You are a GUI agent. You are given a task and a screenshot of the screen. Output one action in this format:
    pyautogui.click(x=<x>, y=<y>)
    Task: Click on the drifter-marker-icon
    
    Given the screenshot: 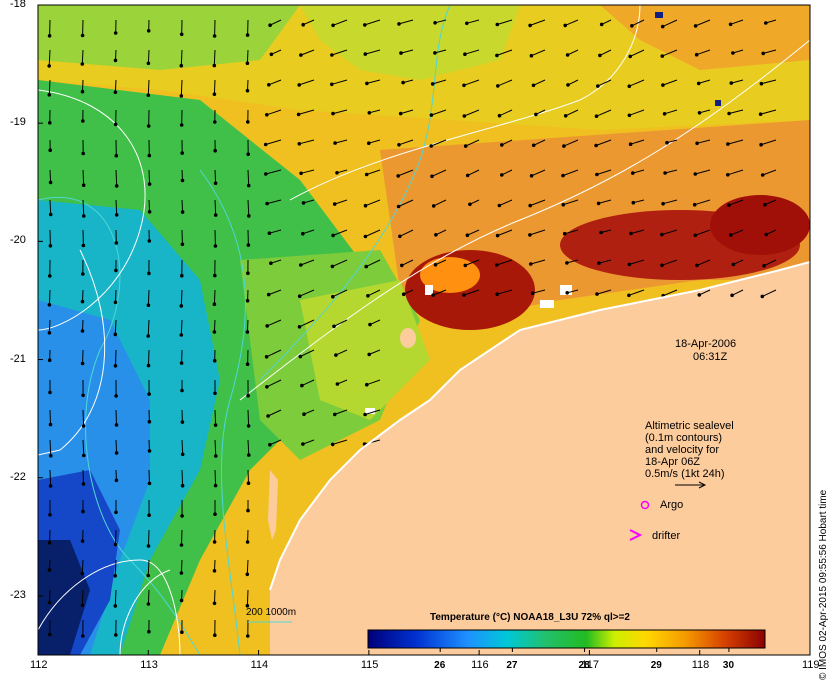 What is the action you would take?
    pyautogui.click(x=636, y=535)
    